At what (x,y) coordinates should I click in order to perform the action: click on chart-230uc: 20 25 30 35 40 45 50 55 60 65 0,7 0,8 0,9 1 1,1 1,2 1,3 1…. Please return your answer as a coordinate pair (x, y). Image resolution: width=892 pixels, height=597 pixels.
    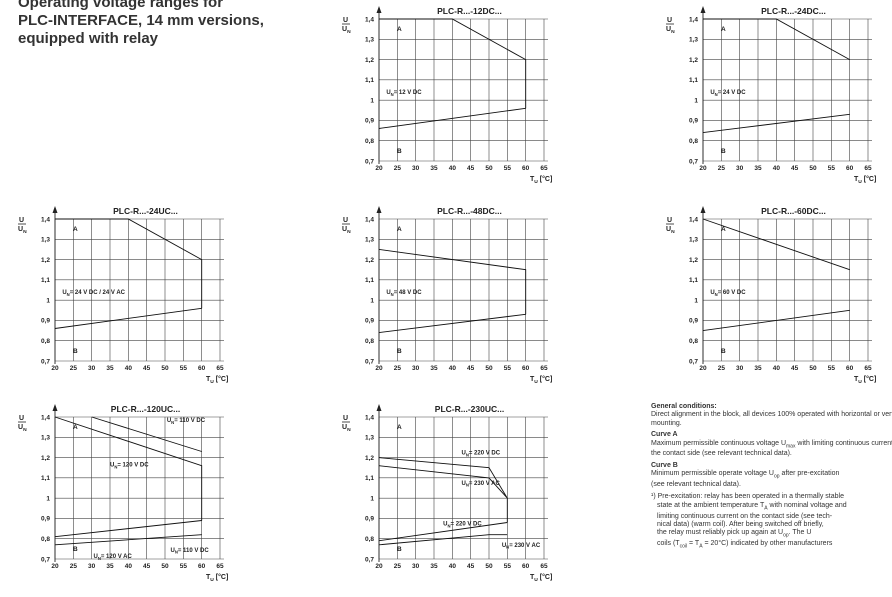
    Looking at the image, I should click on (447, 493).